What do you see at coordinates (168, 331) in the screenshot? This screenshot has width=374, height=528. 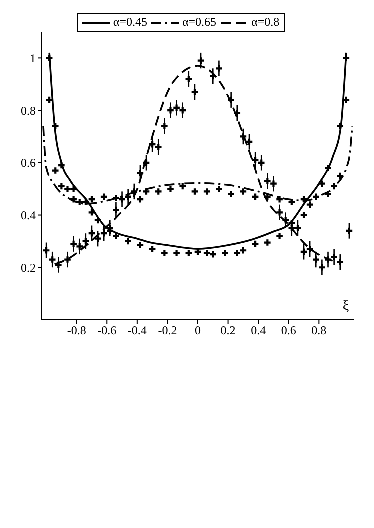 I see `x-tick-label: -0.2` at bounding box center [168, 331].